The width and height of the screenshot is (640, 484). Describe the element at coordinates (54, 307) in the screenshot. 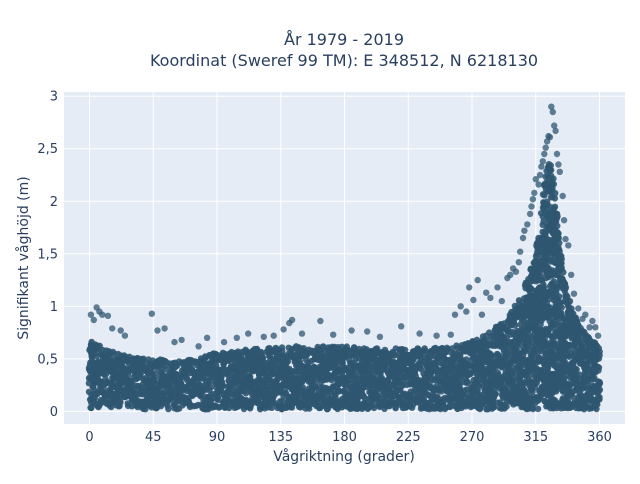

I see `y-tick-label: 1` at that location.